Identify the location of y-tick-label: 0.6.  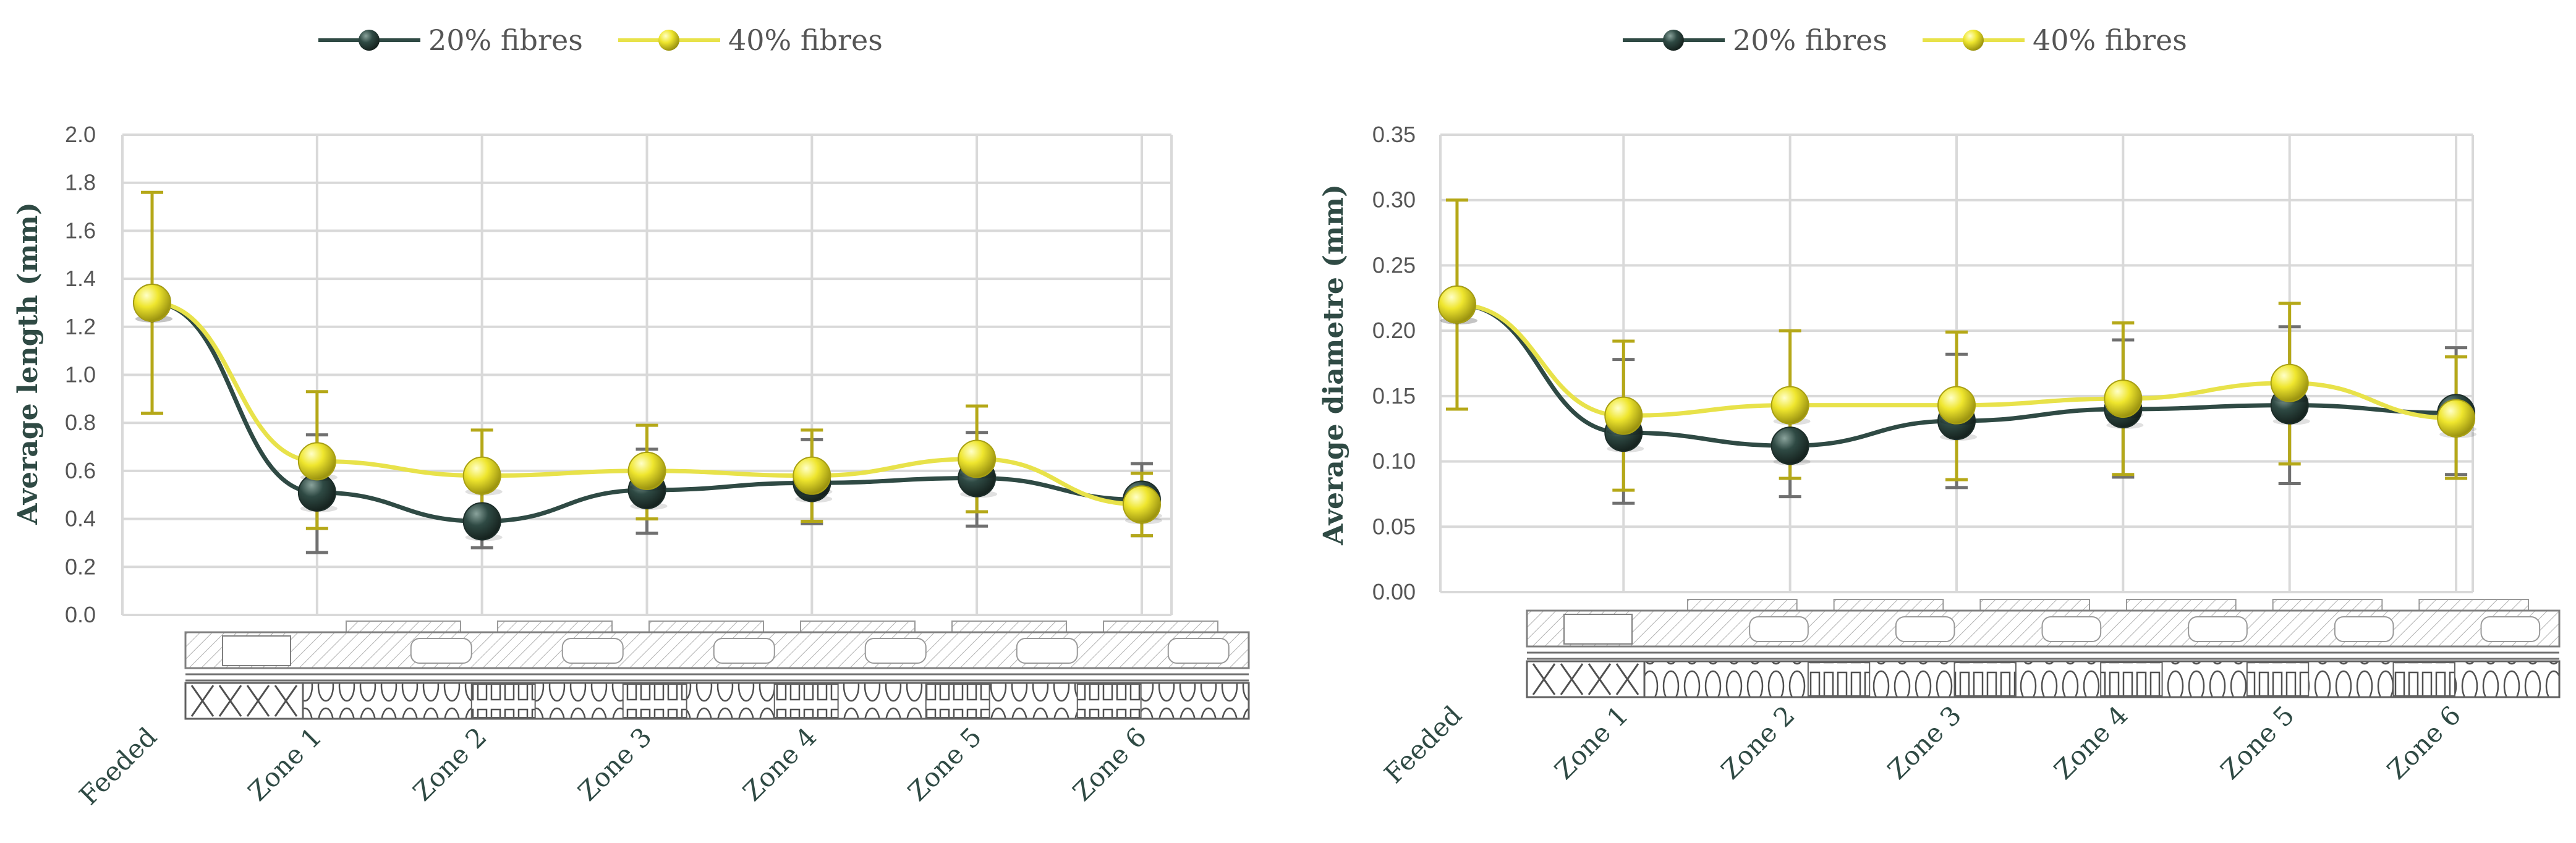
(80, 470).